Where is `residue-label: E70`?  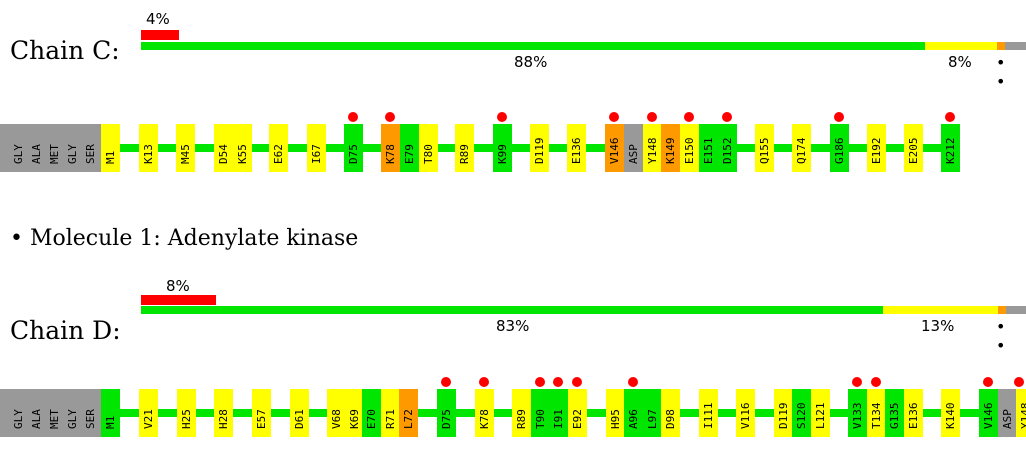 residue-label: E70 is located at coordinates (371, 419).